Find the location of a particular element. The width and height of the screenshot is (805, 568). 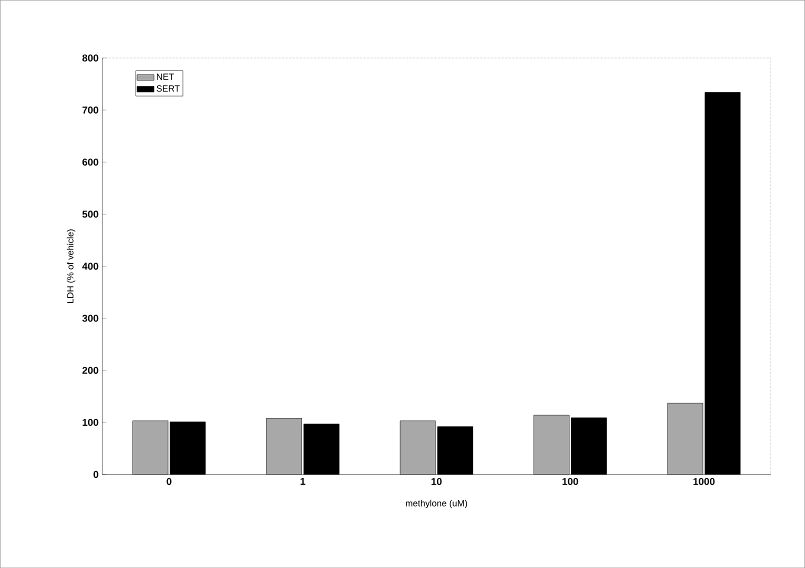

y-tick-label: 200 is located at coordinates (90, 370).